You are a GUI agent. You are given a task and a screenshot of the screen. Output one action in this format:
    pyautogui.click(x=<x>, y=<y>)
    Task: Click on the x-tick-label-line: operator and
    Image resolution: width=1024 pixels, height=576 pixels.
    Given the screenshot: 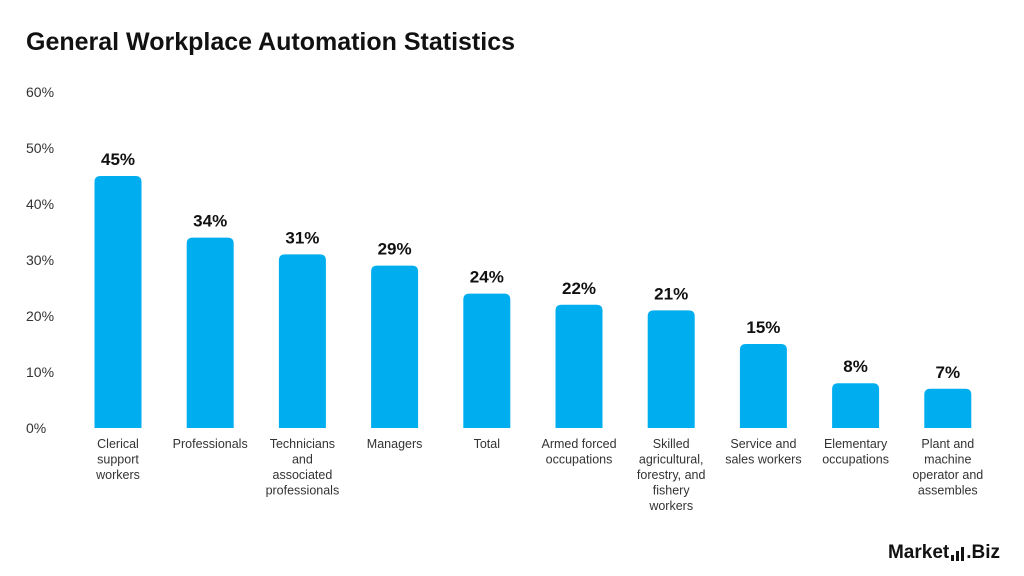 What is the action you would take?
    pyautogui.click(x=947, y=475)
    